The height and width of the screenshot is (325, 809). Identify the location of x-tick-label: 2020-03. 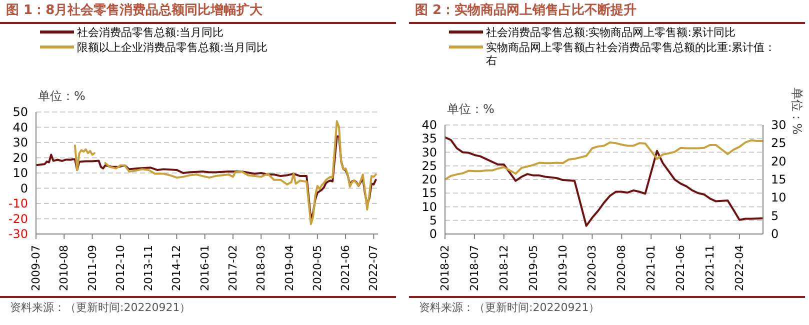
(592, 268).